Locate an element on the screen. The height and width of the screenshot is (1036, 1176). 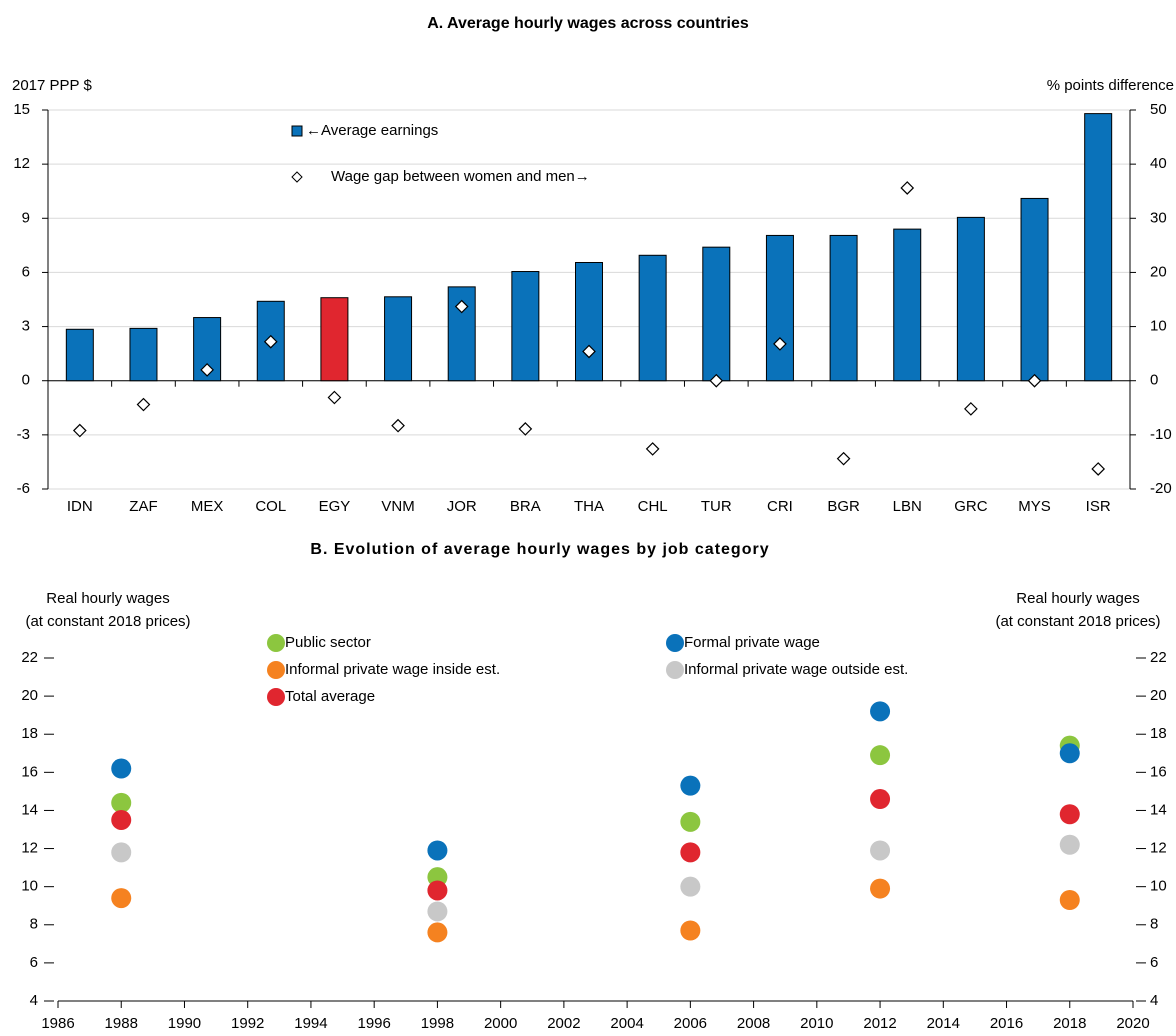
y2-axis-label: (at constant 2018 prices) is located at coordinates (1077, 621).